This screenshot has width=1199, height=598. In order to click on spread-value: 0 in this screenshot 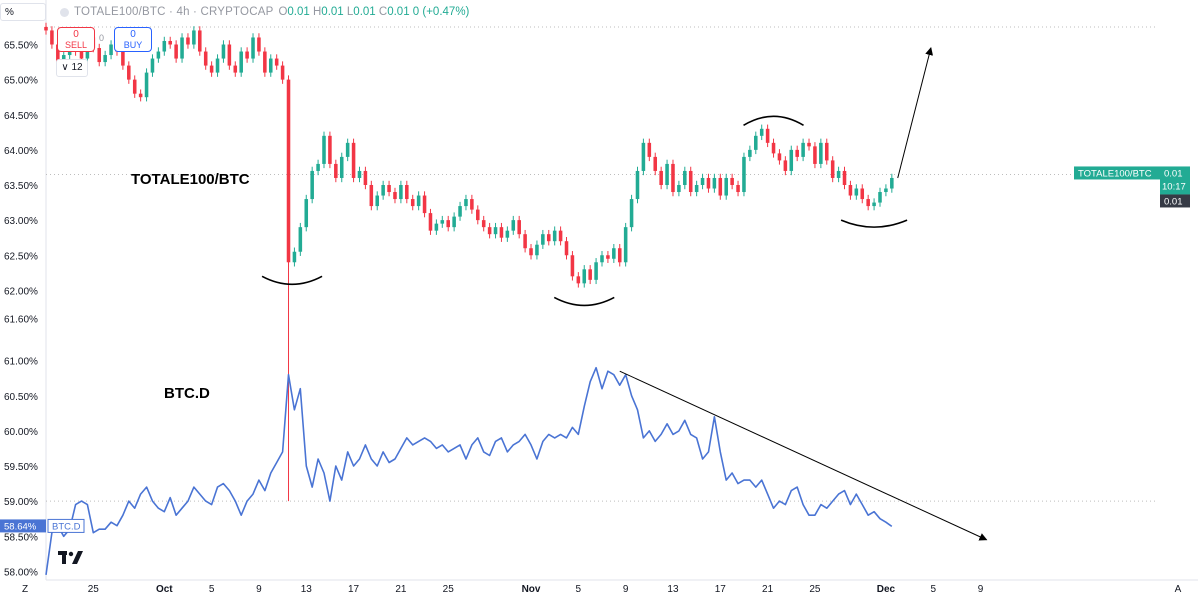, I will do `click(102, 38)`.